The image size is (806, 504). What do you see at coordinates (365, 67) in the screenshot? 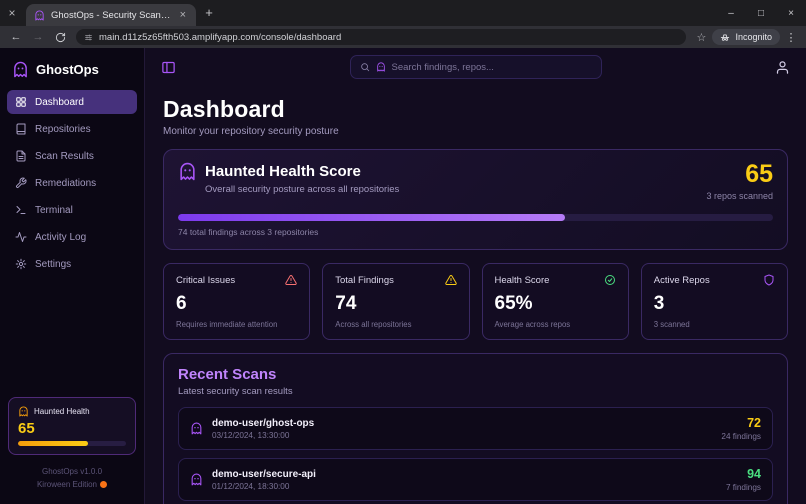
I see `search-icon` at bounding box center [365, 67].